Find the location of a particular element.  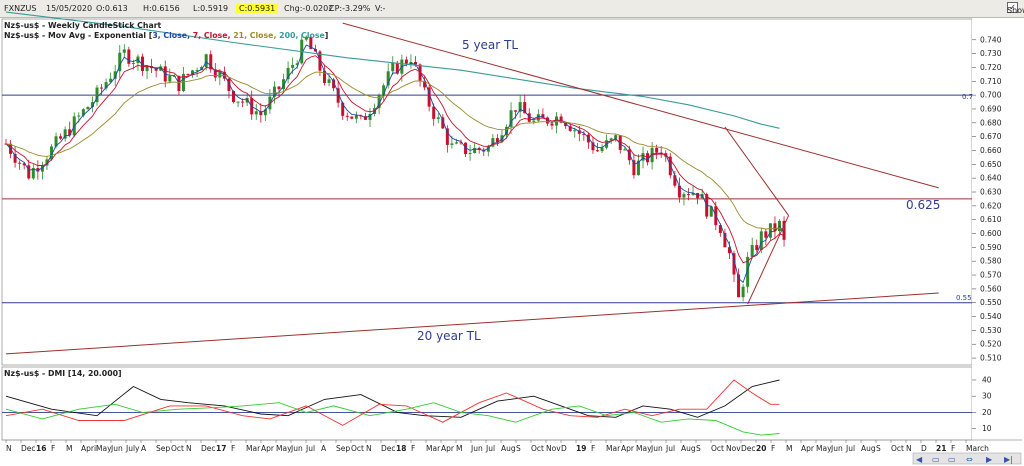

scroll-left-icon: ◀ is located at coordinates (919, 459).